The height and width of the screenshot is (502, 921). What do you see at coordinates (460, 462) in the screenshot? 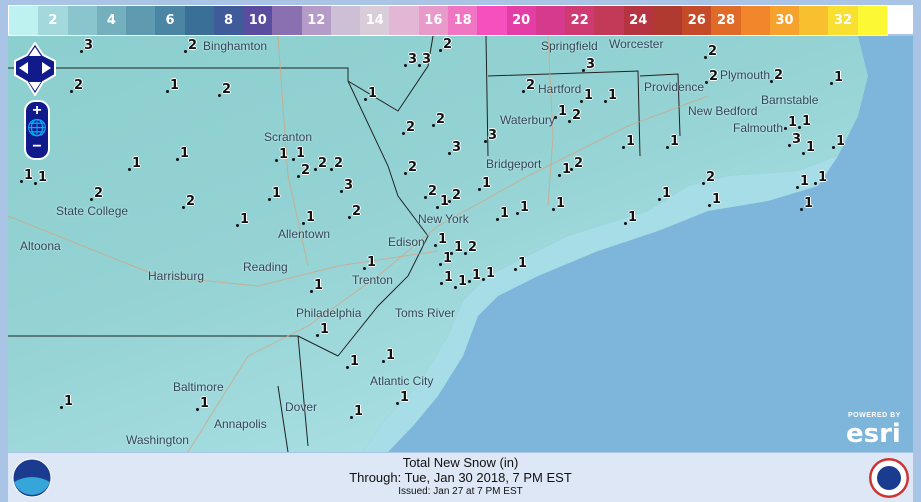
I see `map-title: Total New Snow (in)` at bounding box center [460, 462].